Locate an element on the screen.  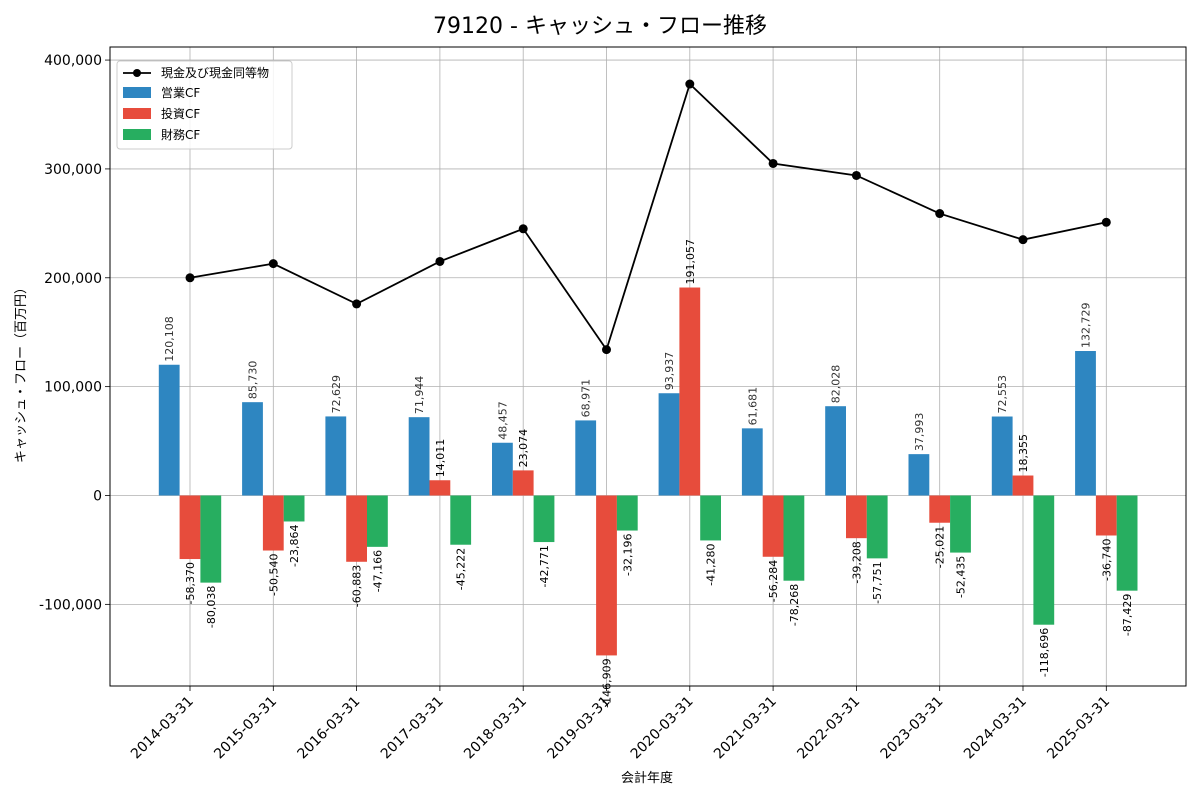
data-label: -56,284 is located at coordinates (773, 581).